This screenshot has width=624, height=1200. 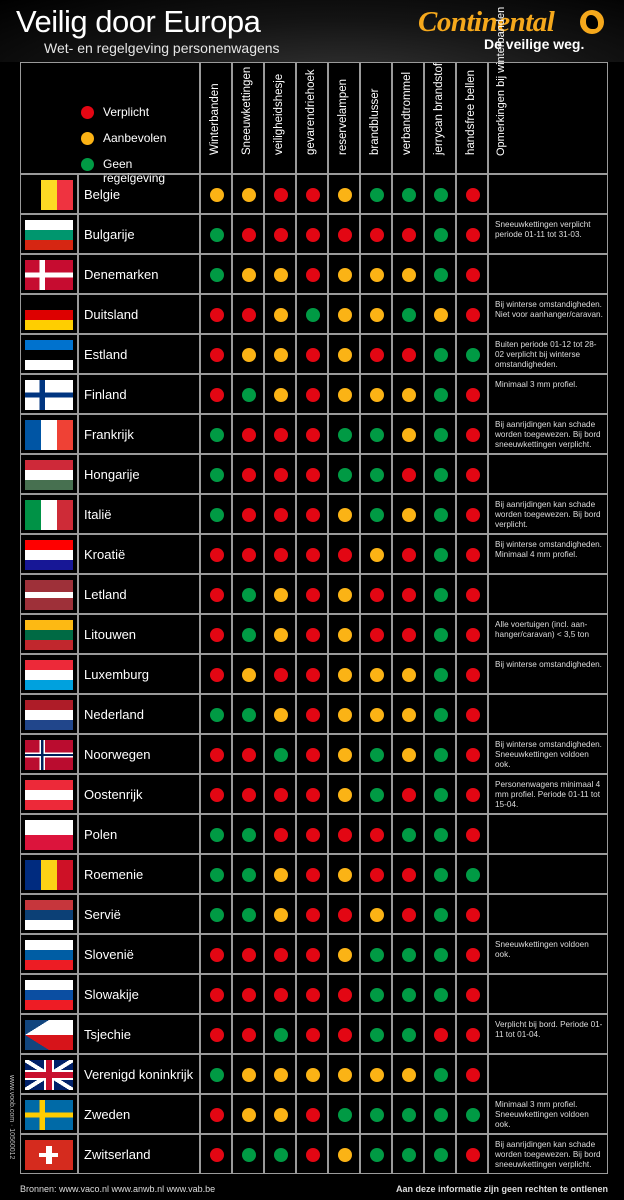 I want to click on flag-dk-icon, so click(x=49, y=275).